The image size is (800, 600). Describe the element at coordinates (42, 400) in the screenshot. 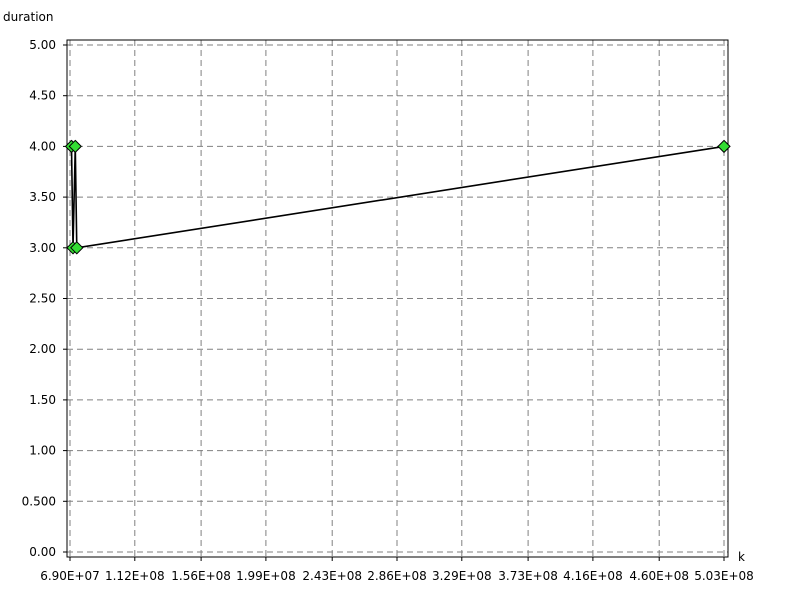

I see `y-tick-label: 1.50` at that location.